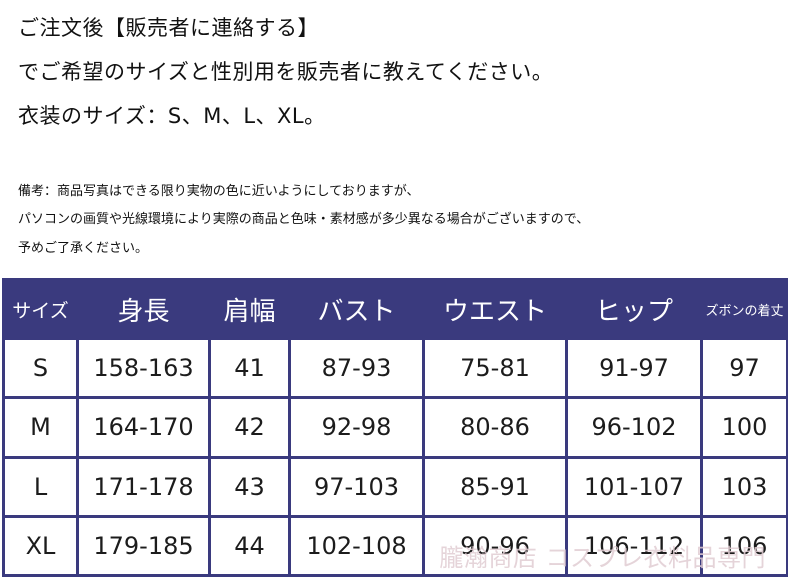 Image resolution: width=788 pixels, height=577 pixels. What do you see at coordinates (40, 545) in the screenshot?
I see `size-label-cell: XL` at bounding box center [40, 545].